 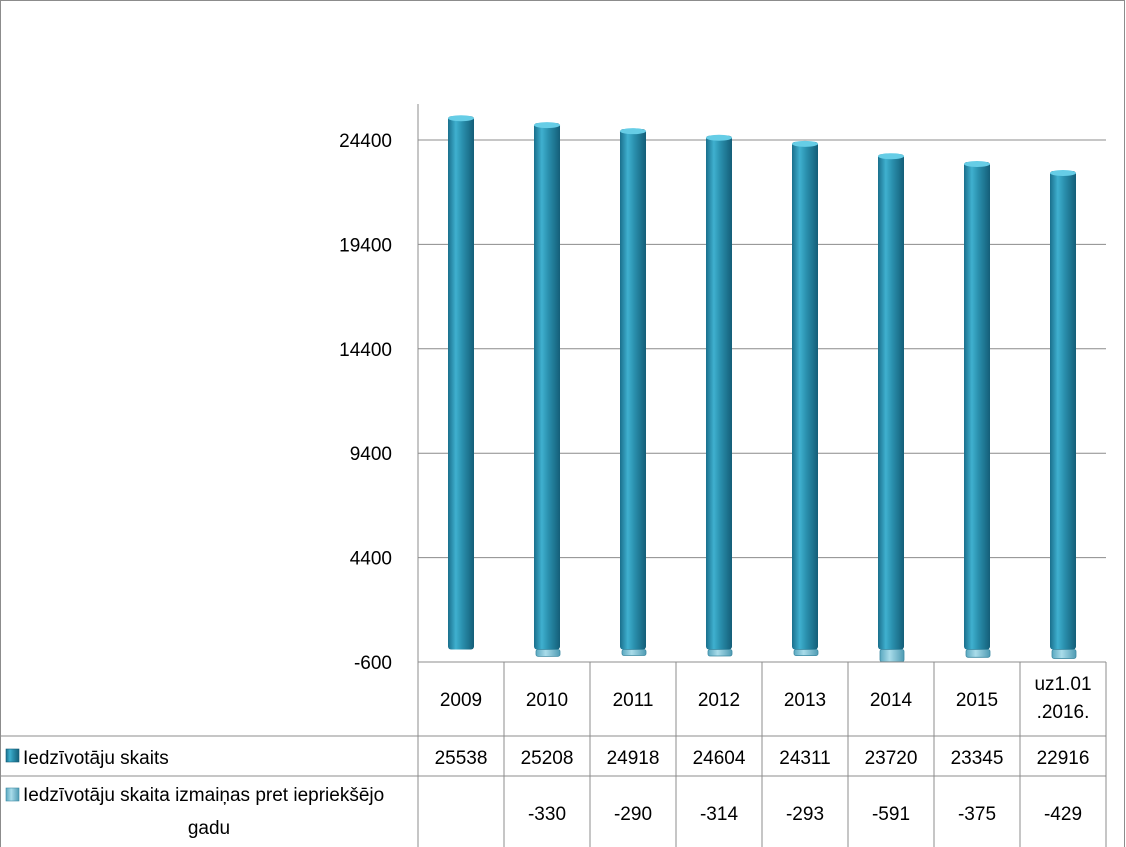 What do you see at coordinates (371, 559) in the screenshot?
I see `y-tick-label: 4400` at bounding box center [371, 559].